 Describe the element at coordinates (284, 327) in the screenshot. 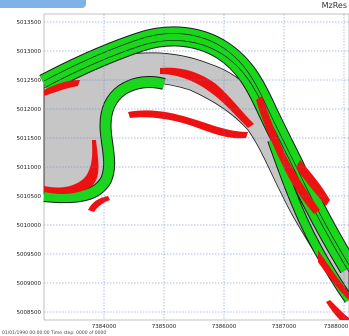

I see `x-tick-label: 7387000` at that location.